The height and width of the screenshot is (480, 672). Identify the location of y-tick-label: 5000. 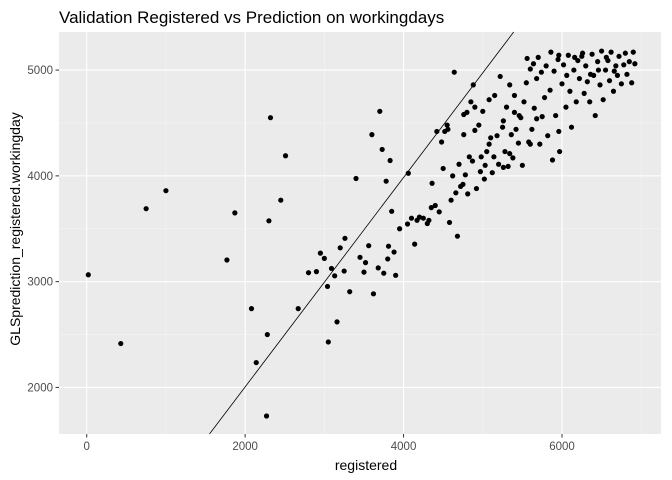
(40, 71).